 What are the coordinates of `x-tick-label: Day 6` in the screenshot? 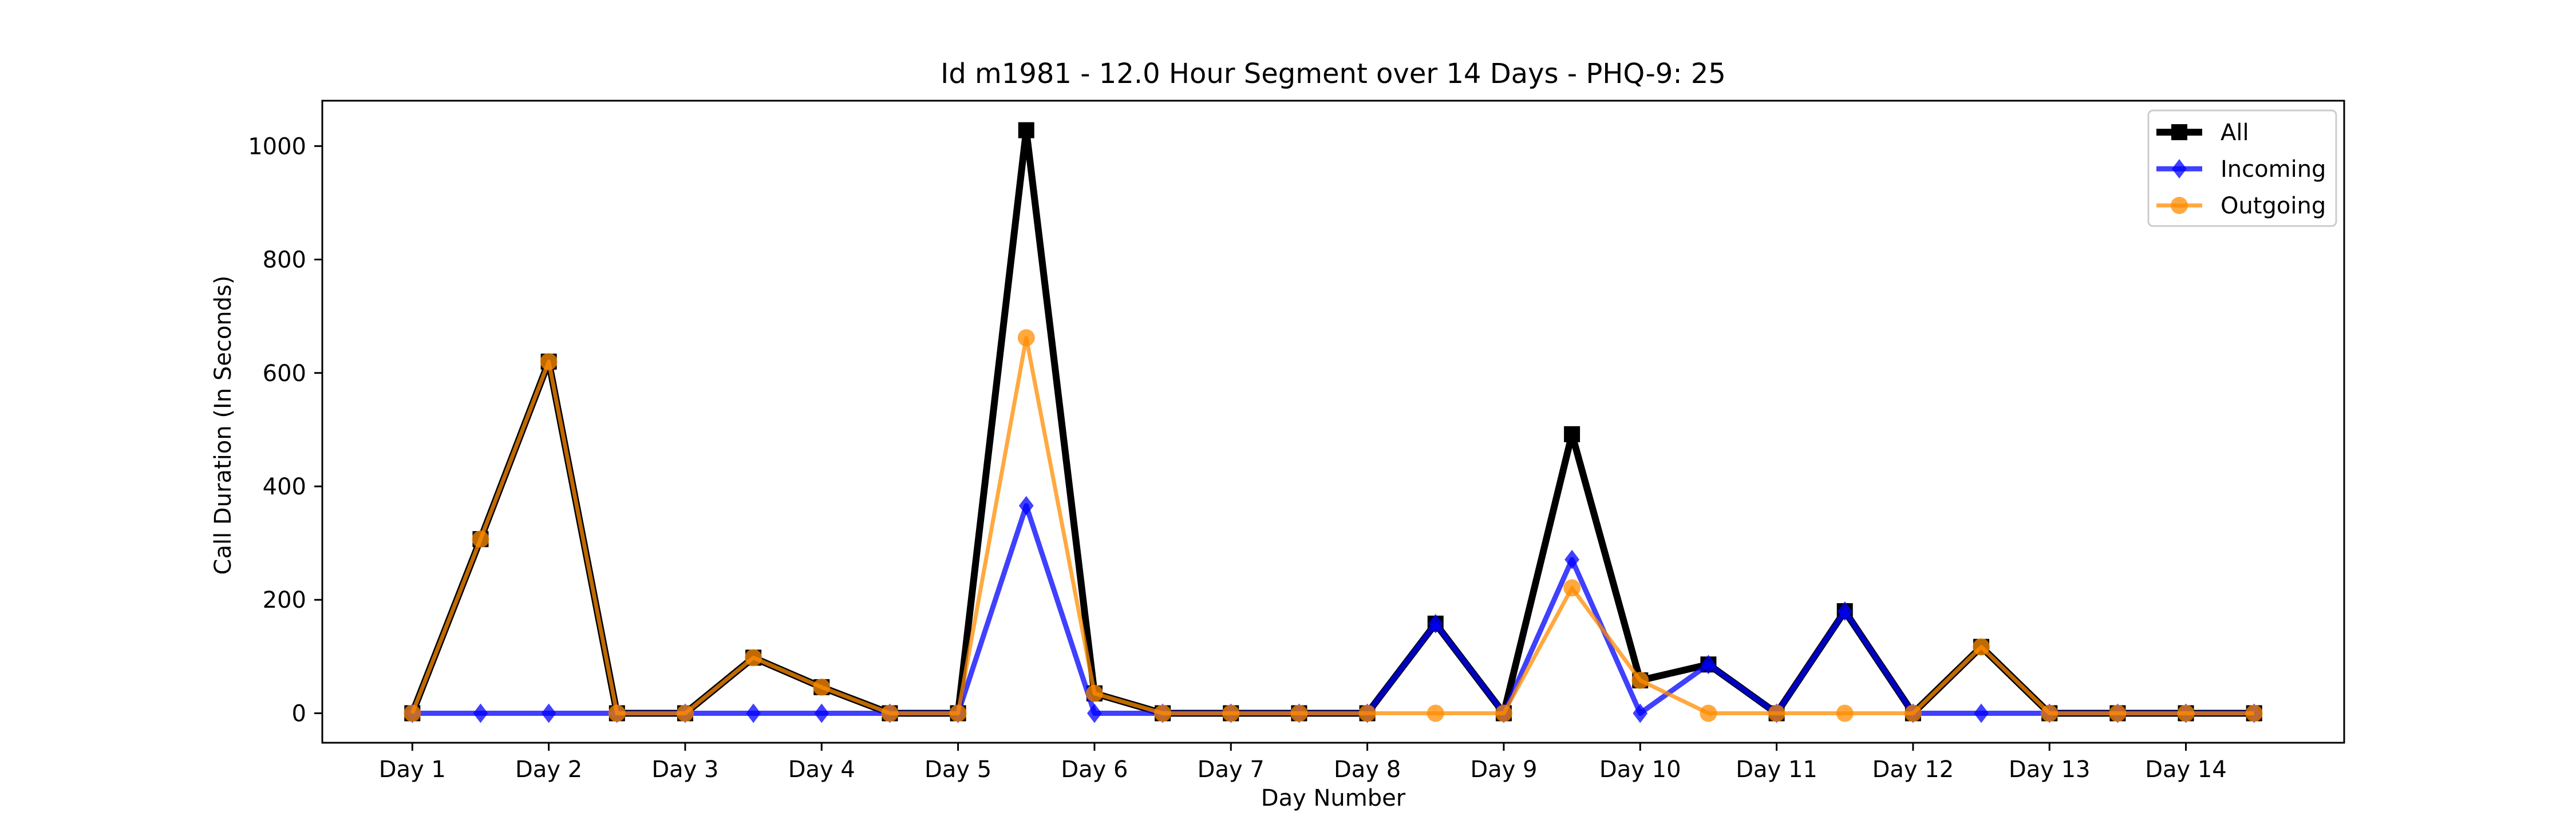 It's located at (1094, 769).